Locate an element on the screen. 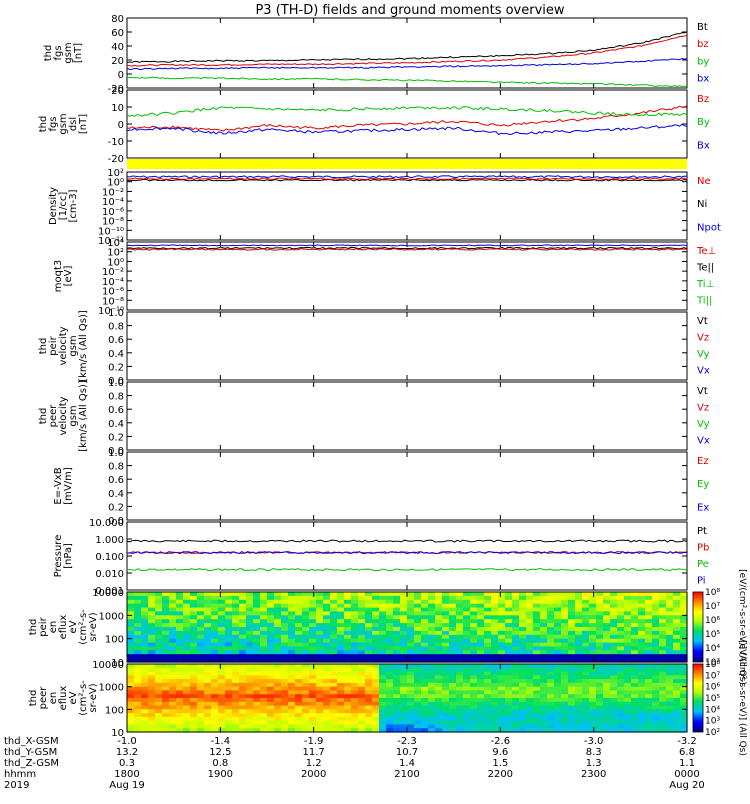 This screenshot has height=804, width=750. legend-entry: Pe is located at coordinates (703, 564).